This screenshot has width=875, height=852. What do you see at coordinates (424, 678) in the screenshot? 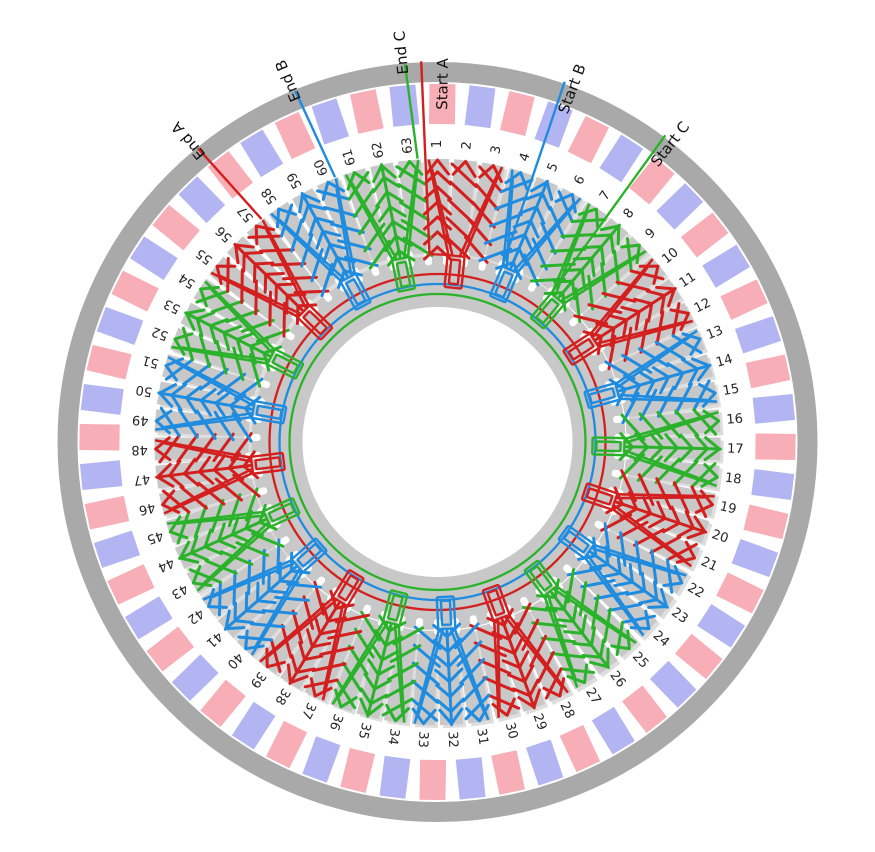
I see `slot` at bounding box center [424, 678].